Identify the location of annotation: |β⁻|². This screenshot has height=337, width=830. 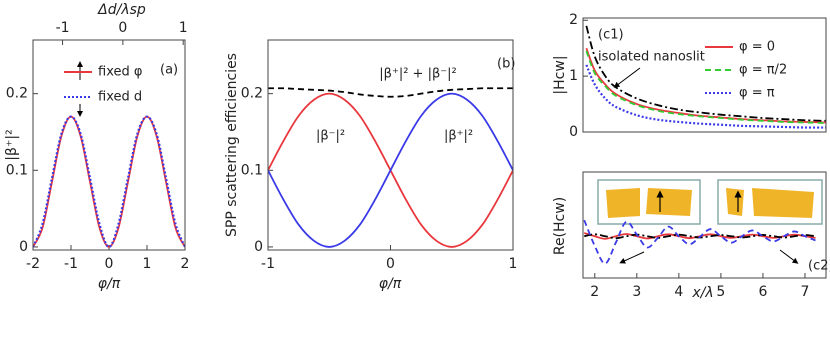
(330, 136).